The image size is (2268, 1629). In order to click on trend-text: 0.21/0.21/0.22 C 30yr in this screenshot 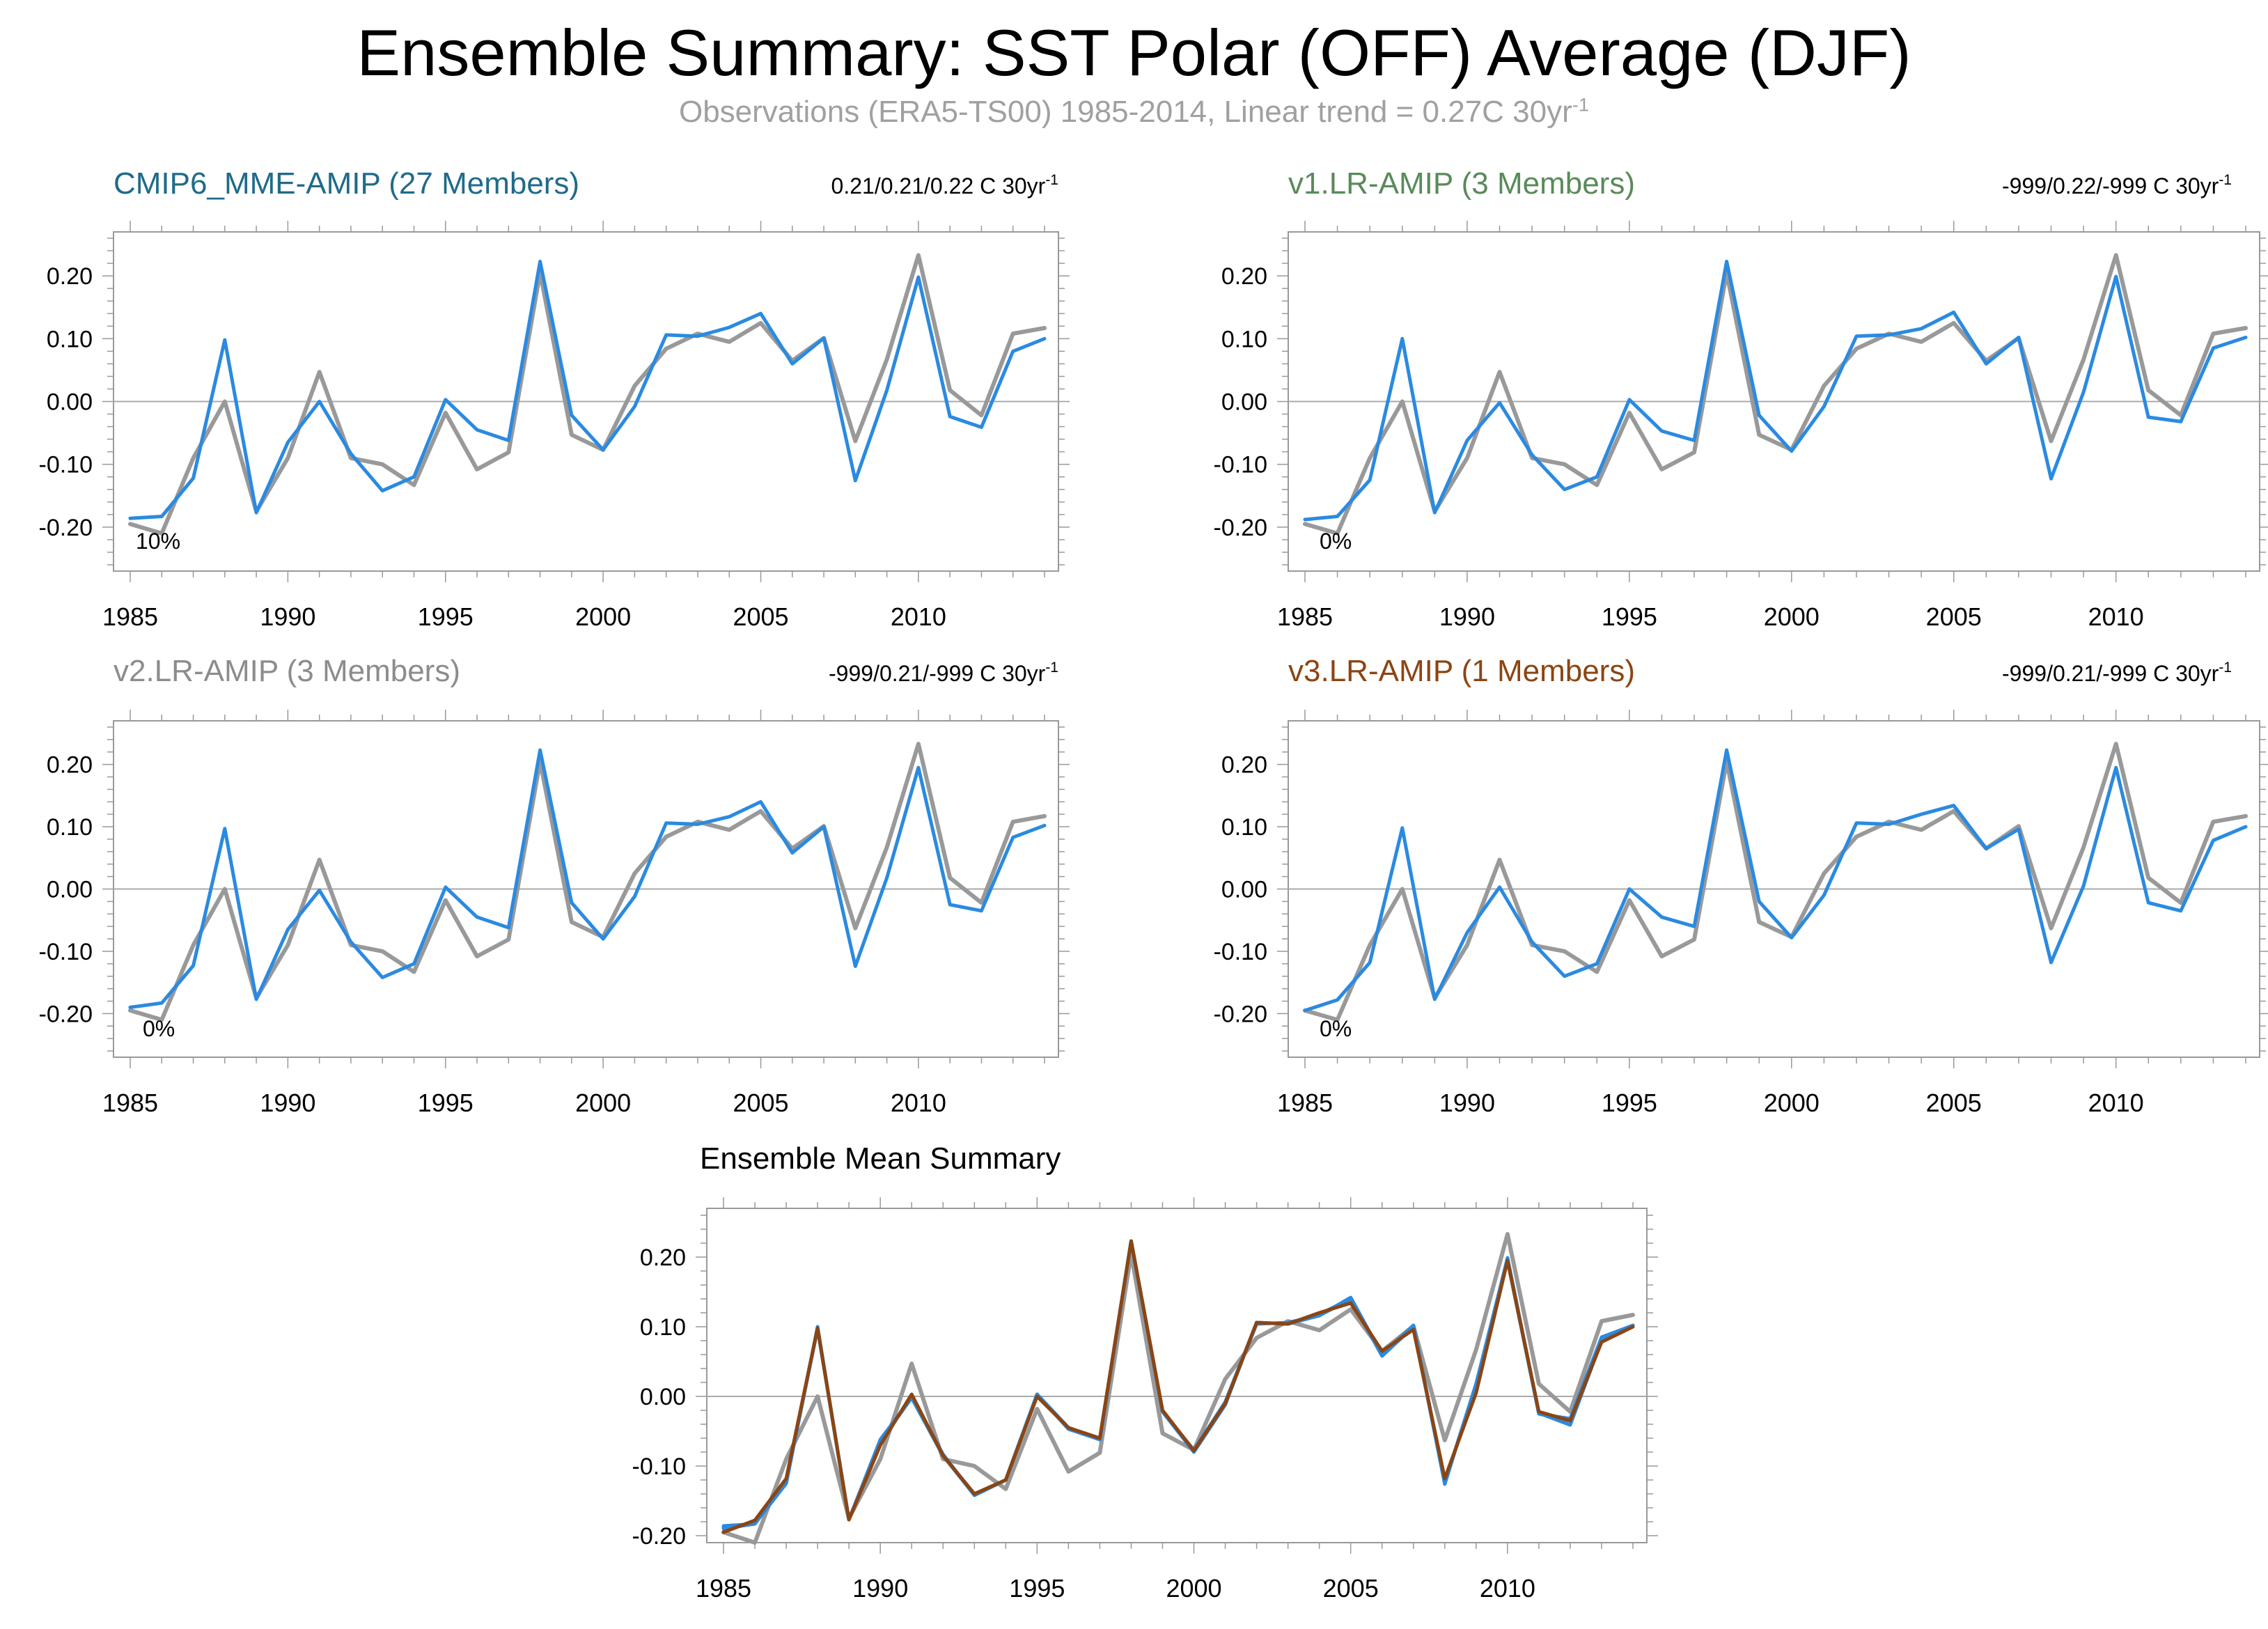, I will do `click(938, 185)`.